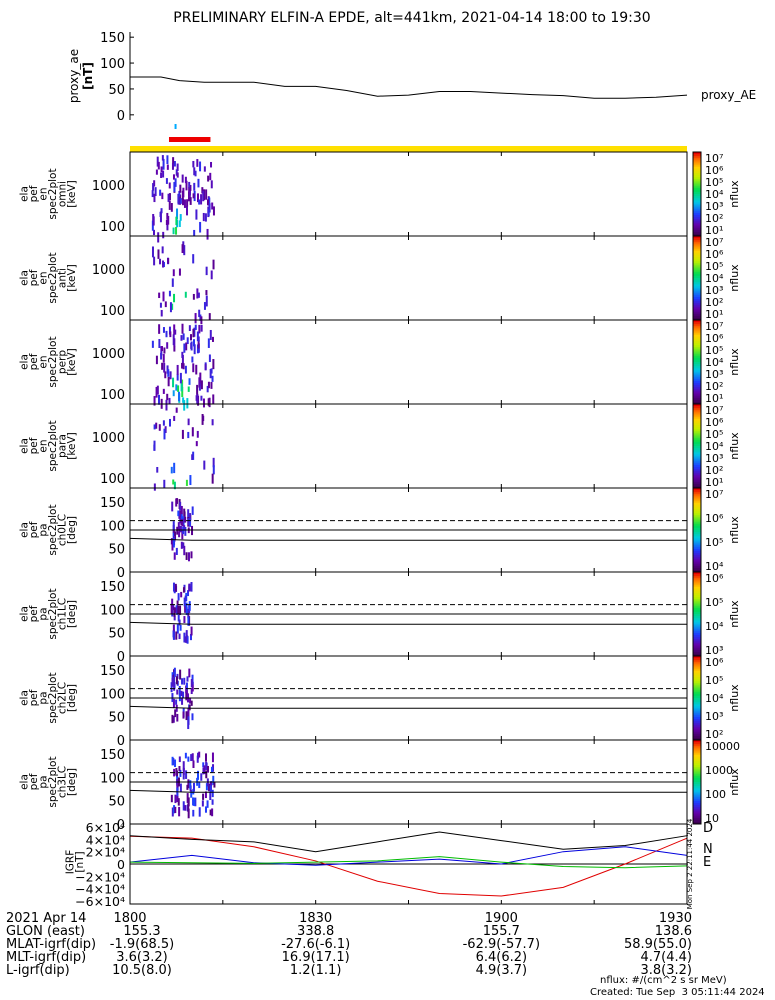 The width and height of the screenshot is (775, 1000). I want to click on spec-ylabel-4: perp, so click(62, 362).